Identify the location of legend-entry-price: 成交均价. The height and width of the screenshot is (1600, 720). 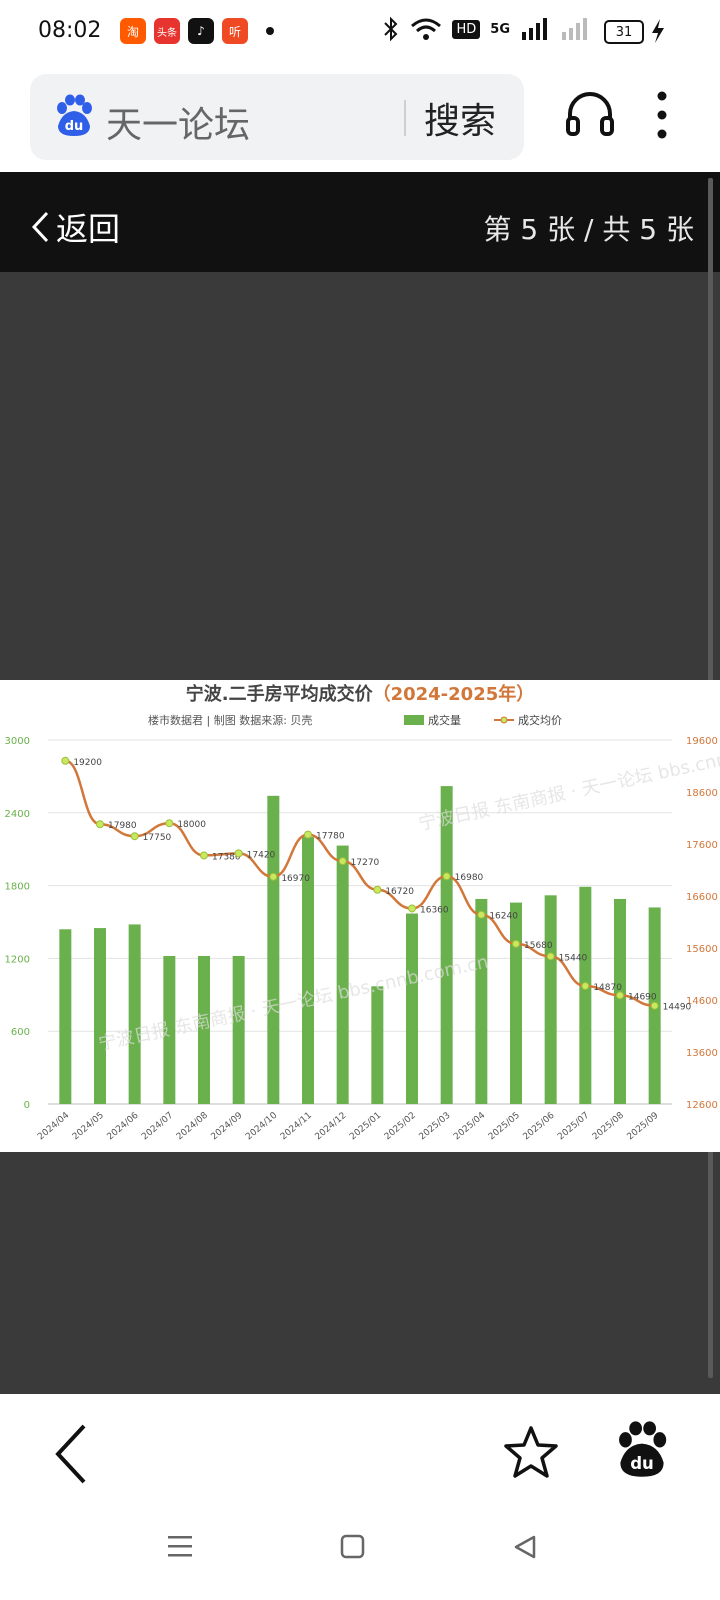
(540, 720).